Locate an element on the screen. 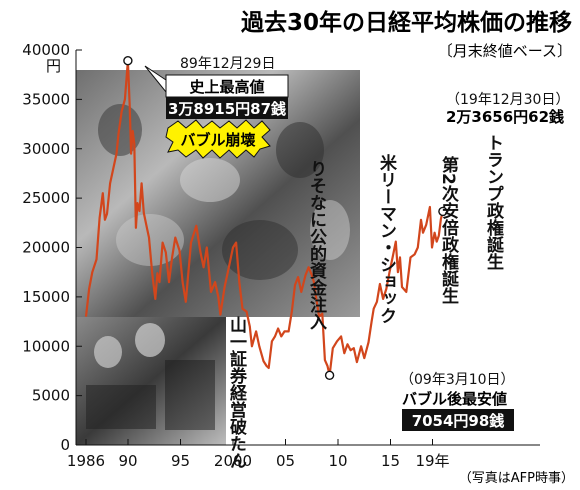 Image resolution: width=580 pixels, height=490 pixels. event-lehman: 米リーマン・ショック is located at coordinates (386, 238).